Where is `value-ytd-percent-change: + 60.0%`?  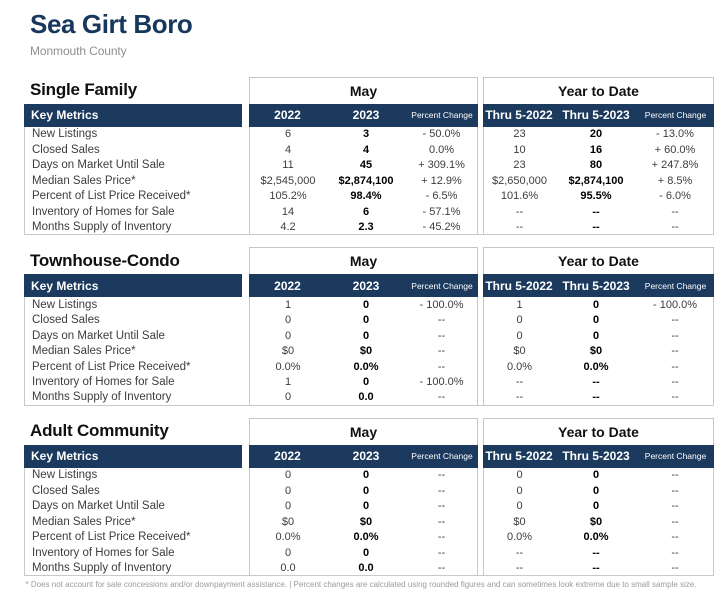
value-ytd-percent-change: + 60.0% is located at coordinates (675, 150).